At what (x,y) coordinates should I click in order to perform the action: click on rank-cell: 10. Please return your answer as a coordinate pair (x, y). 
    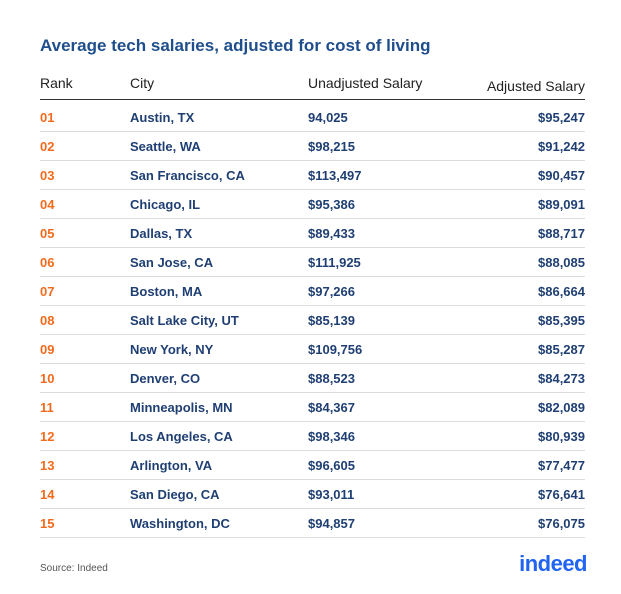
    Looking at the image, I should click on (47, 378).